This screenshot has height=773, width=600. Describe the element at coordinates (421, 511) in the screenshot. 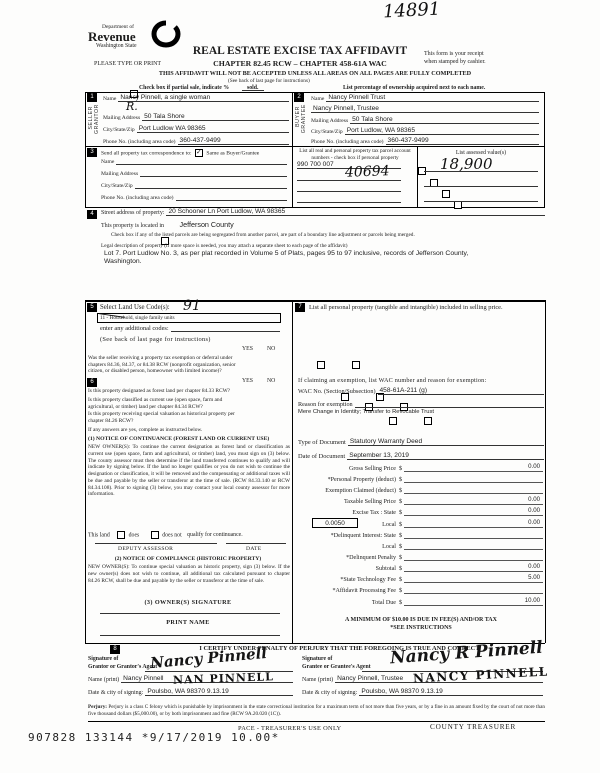

I see `money-row-excise-state: Excise Tax : State $ 0.00` at that location.